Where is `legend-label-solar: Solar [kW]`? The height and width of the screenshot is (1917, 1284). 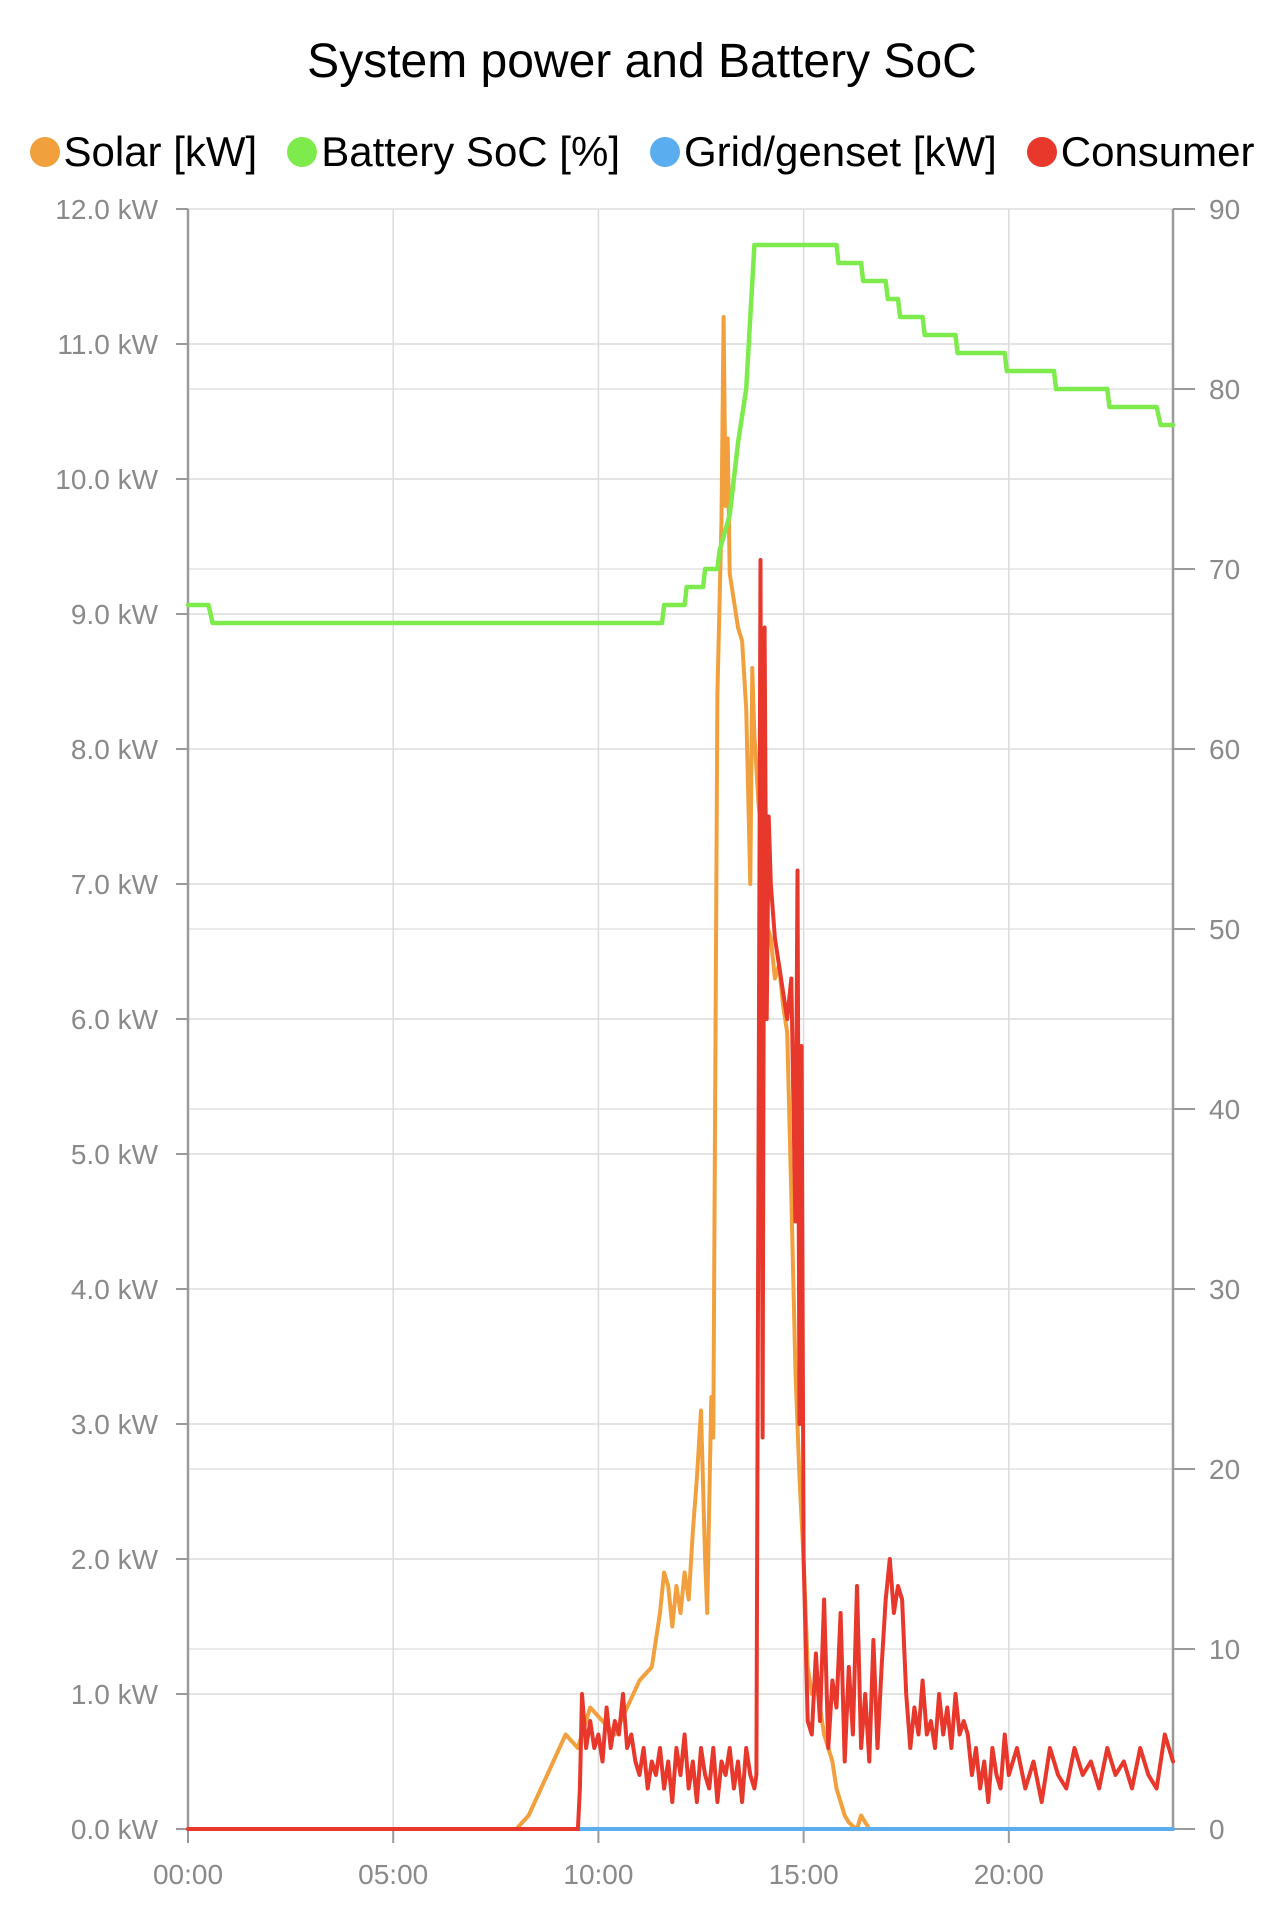
legend-label-solar: Solar [kW] is located at coordinates (160, 151).